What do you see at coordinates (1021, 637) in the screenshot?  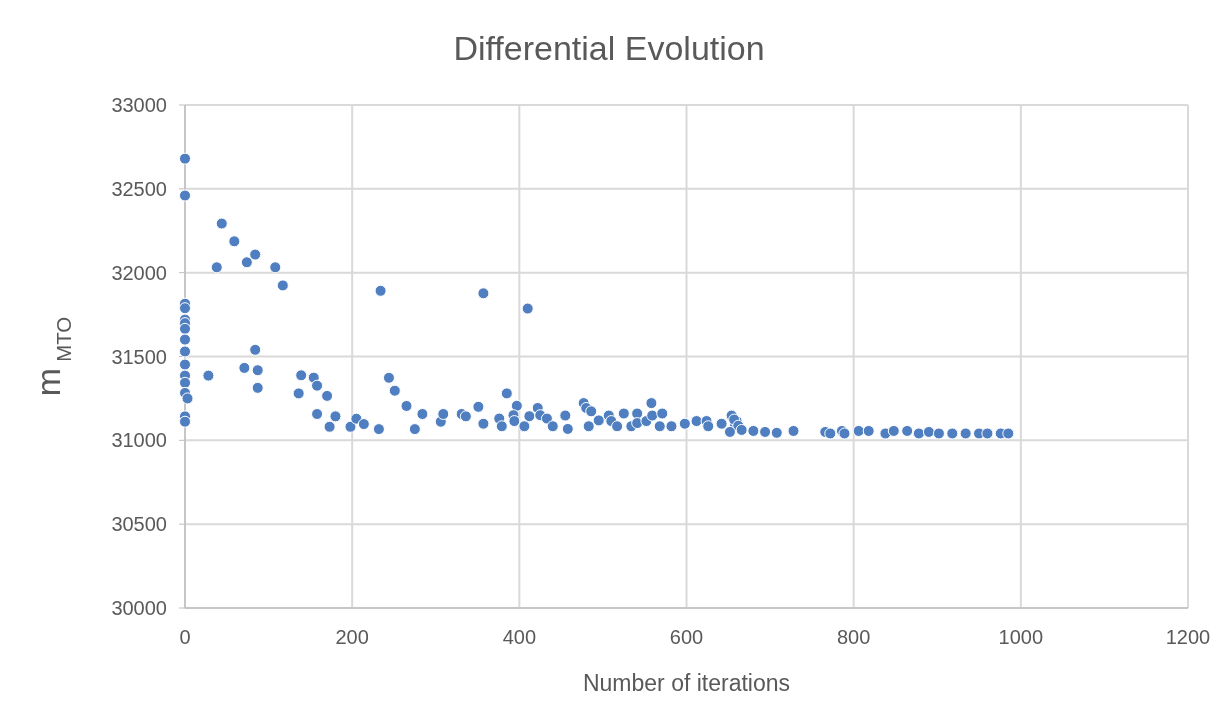 I see `x-tick-label: 1000` at bounding box center [1021, 637].